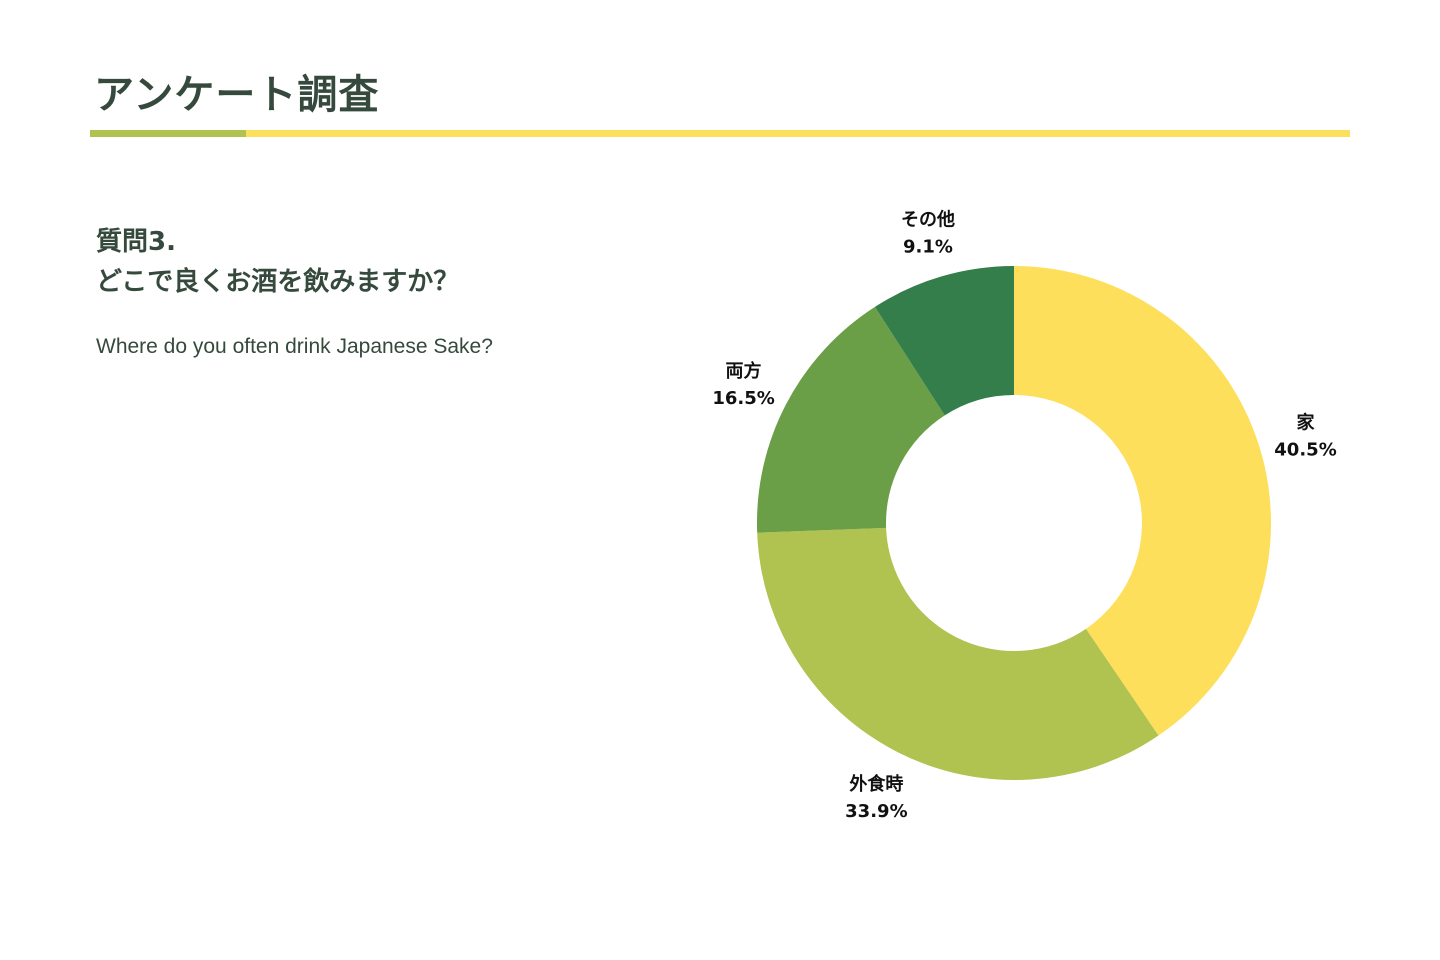 The width and height of the screenshot is (1440, 960). I want to click on slice-value-both: 16.5%, so click(743, 398).